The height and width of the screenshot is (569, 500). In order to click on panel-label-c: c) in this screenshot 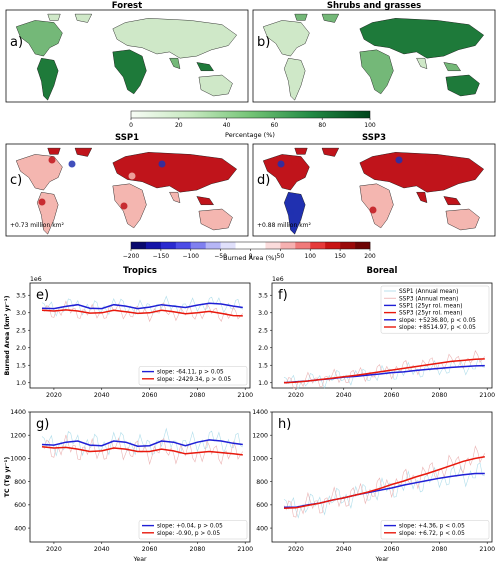, I will do `click(16, 180)`.